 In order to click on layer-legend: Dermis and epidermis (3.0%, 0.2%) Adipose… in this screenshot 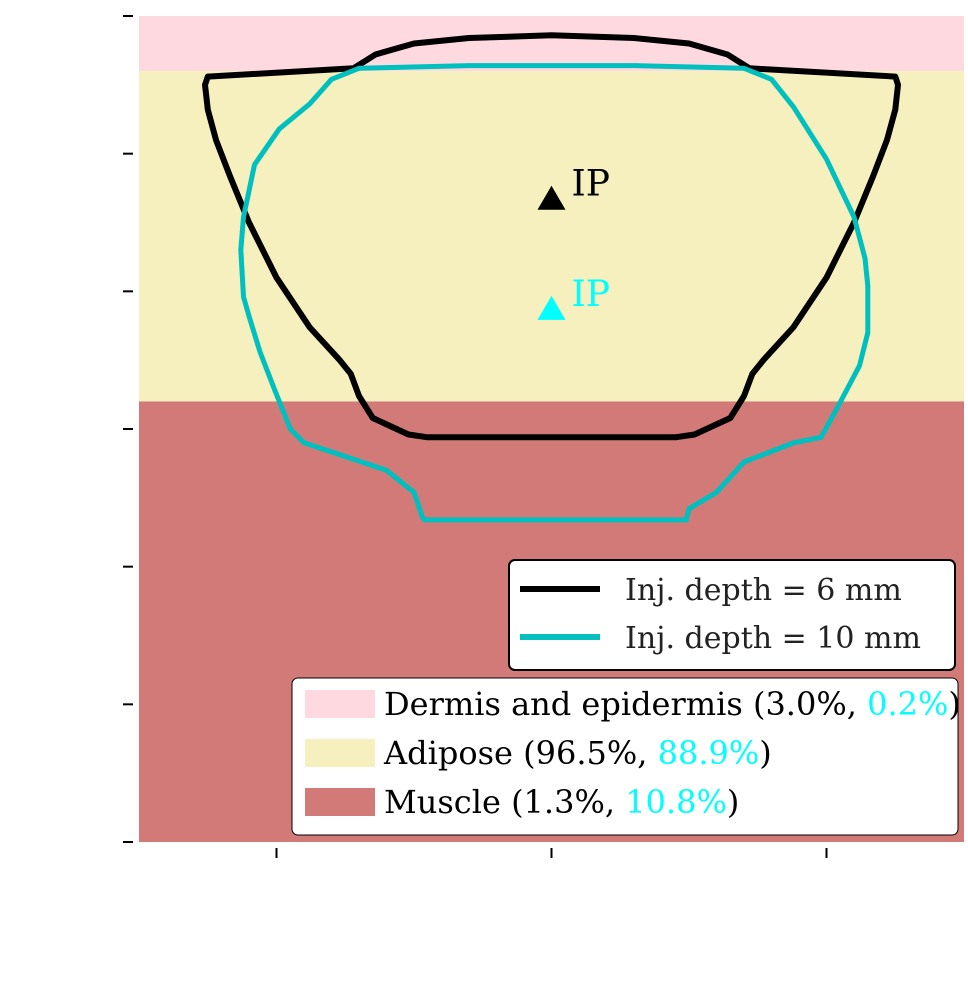, I will do `click(626, 756)`.